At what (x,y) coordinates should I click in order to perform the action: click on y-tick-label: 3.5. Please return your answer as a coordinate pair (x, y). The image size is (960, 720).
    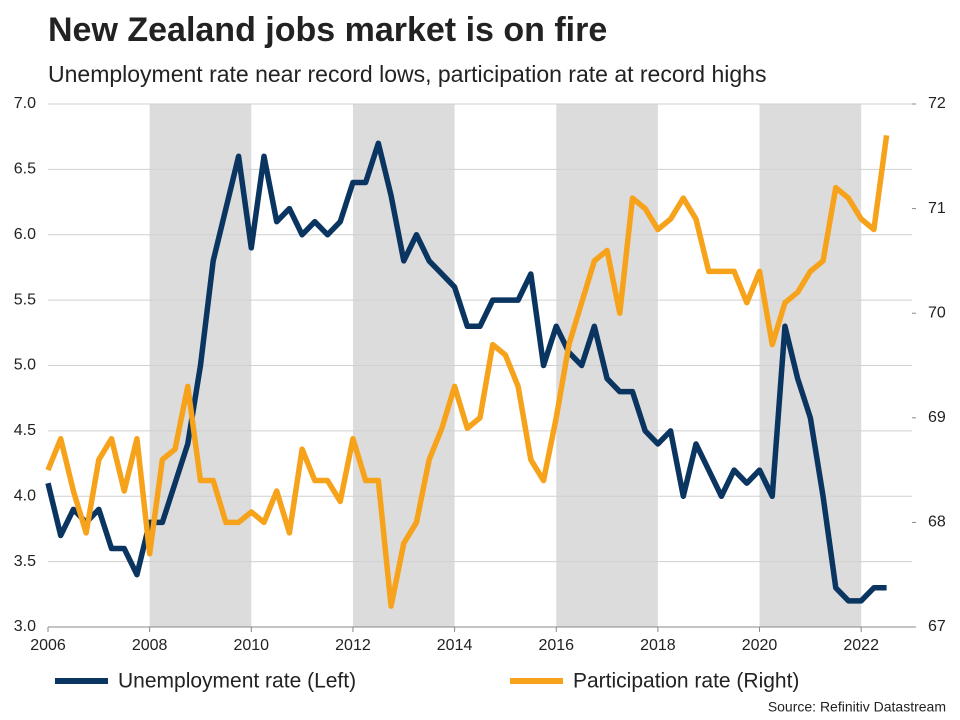
    Looking at the image, I should click on (25, 561).